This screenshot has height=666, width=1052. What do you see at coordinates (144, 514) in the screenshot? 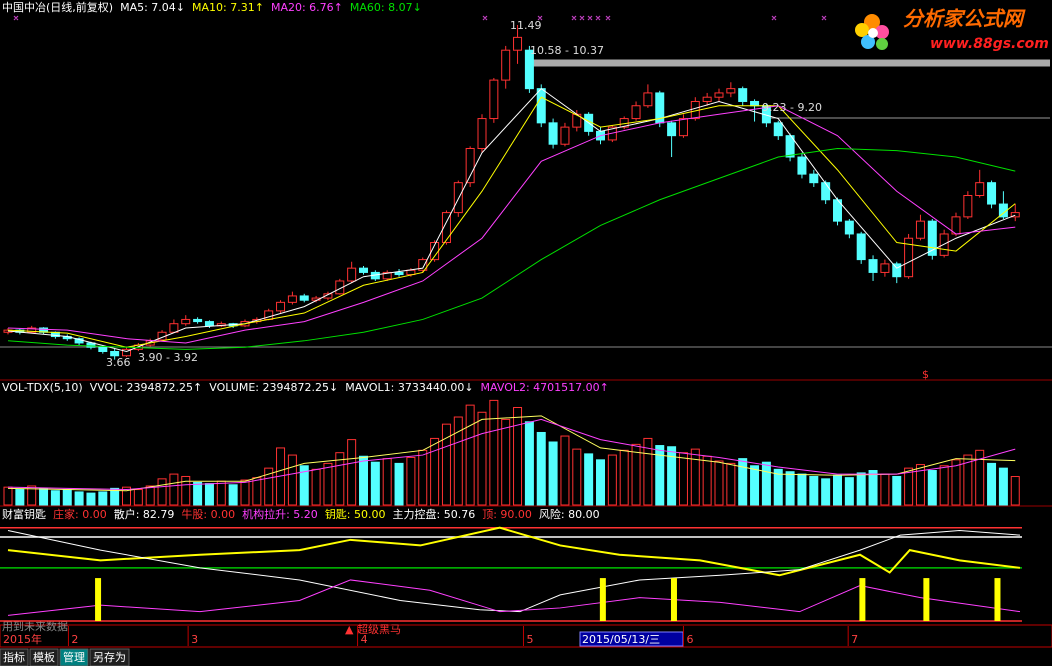
I see `legend-label: 散户: 82.79` at bounding box center [144, 514].